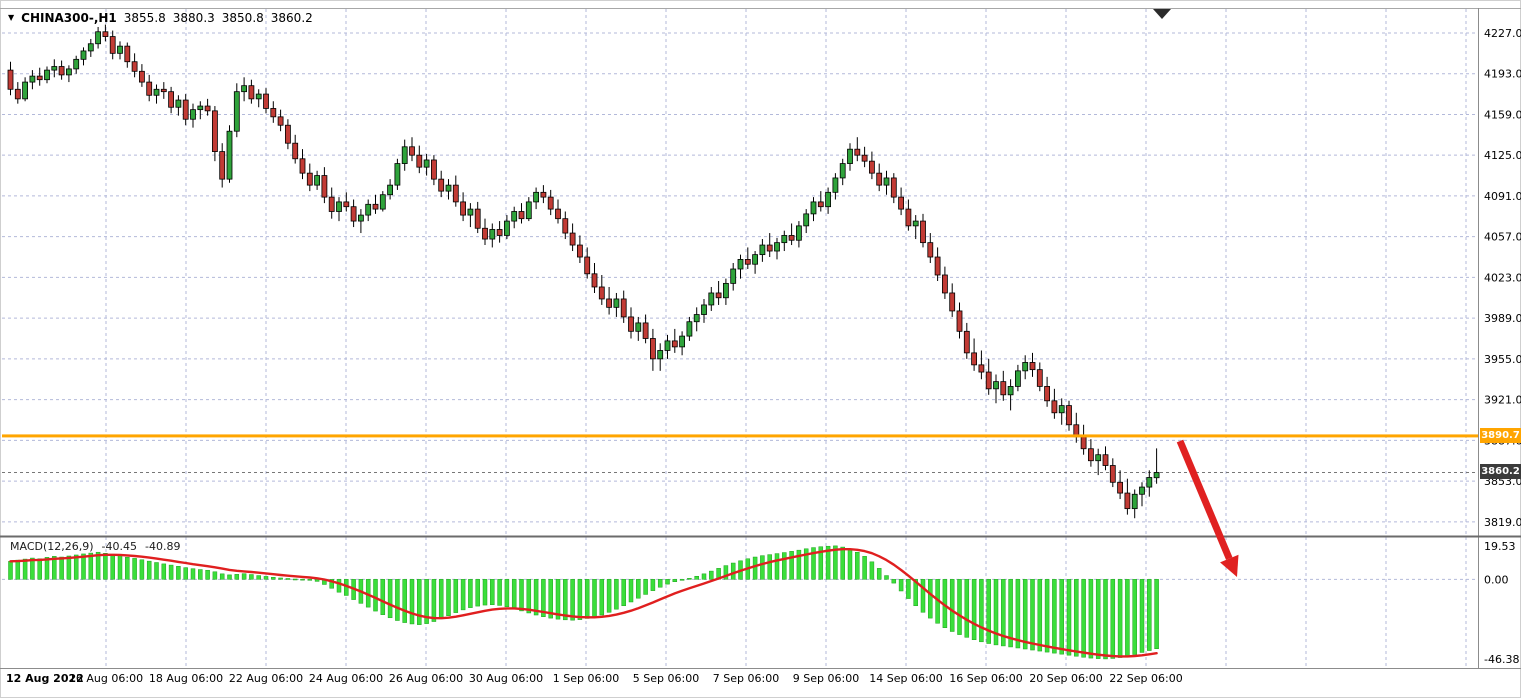 The width and height of the screenshot is (1521, 698). What do you see at coordinates (1146, 678) in the screenshot?
I see `time-label: 22 Sep 06:00` at bounding box center [1146, 678].